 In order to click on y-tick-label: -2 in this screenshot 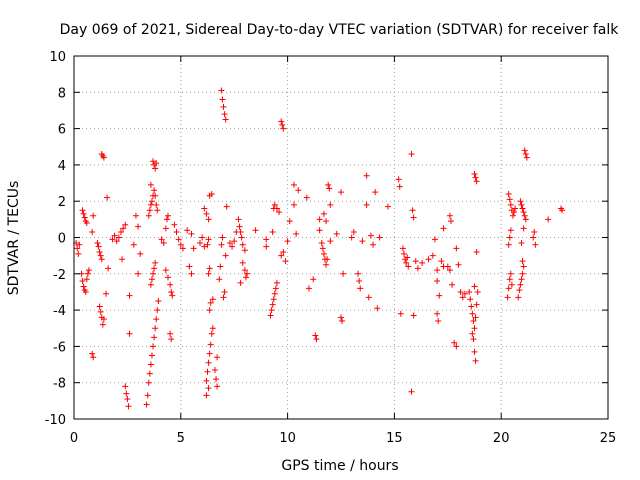, I will do `click(59, 275)`.